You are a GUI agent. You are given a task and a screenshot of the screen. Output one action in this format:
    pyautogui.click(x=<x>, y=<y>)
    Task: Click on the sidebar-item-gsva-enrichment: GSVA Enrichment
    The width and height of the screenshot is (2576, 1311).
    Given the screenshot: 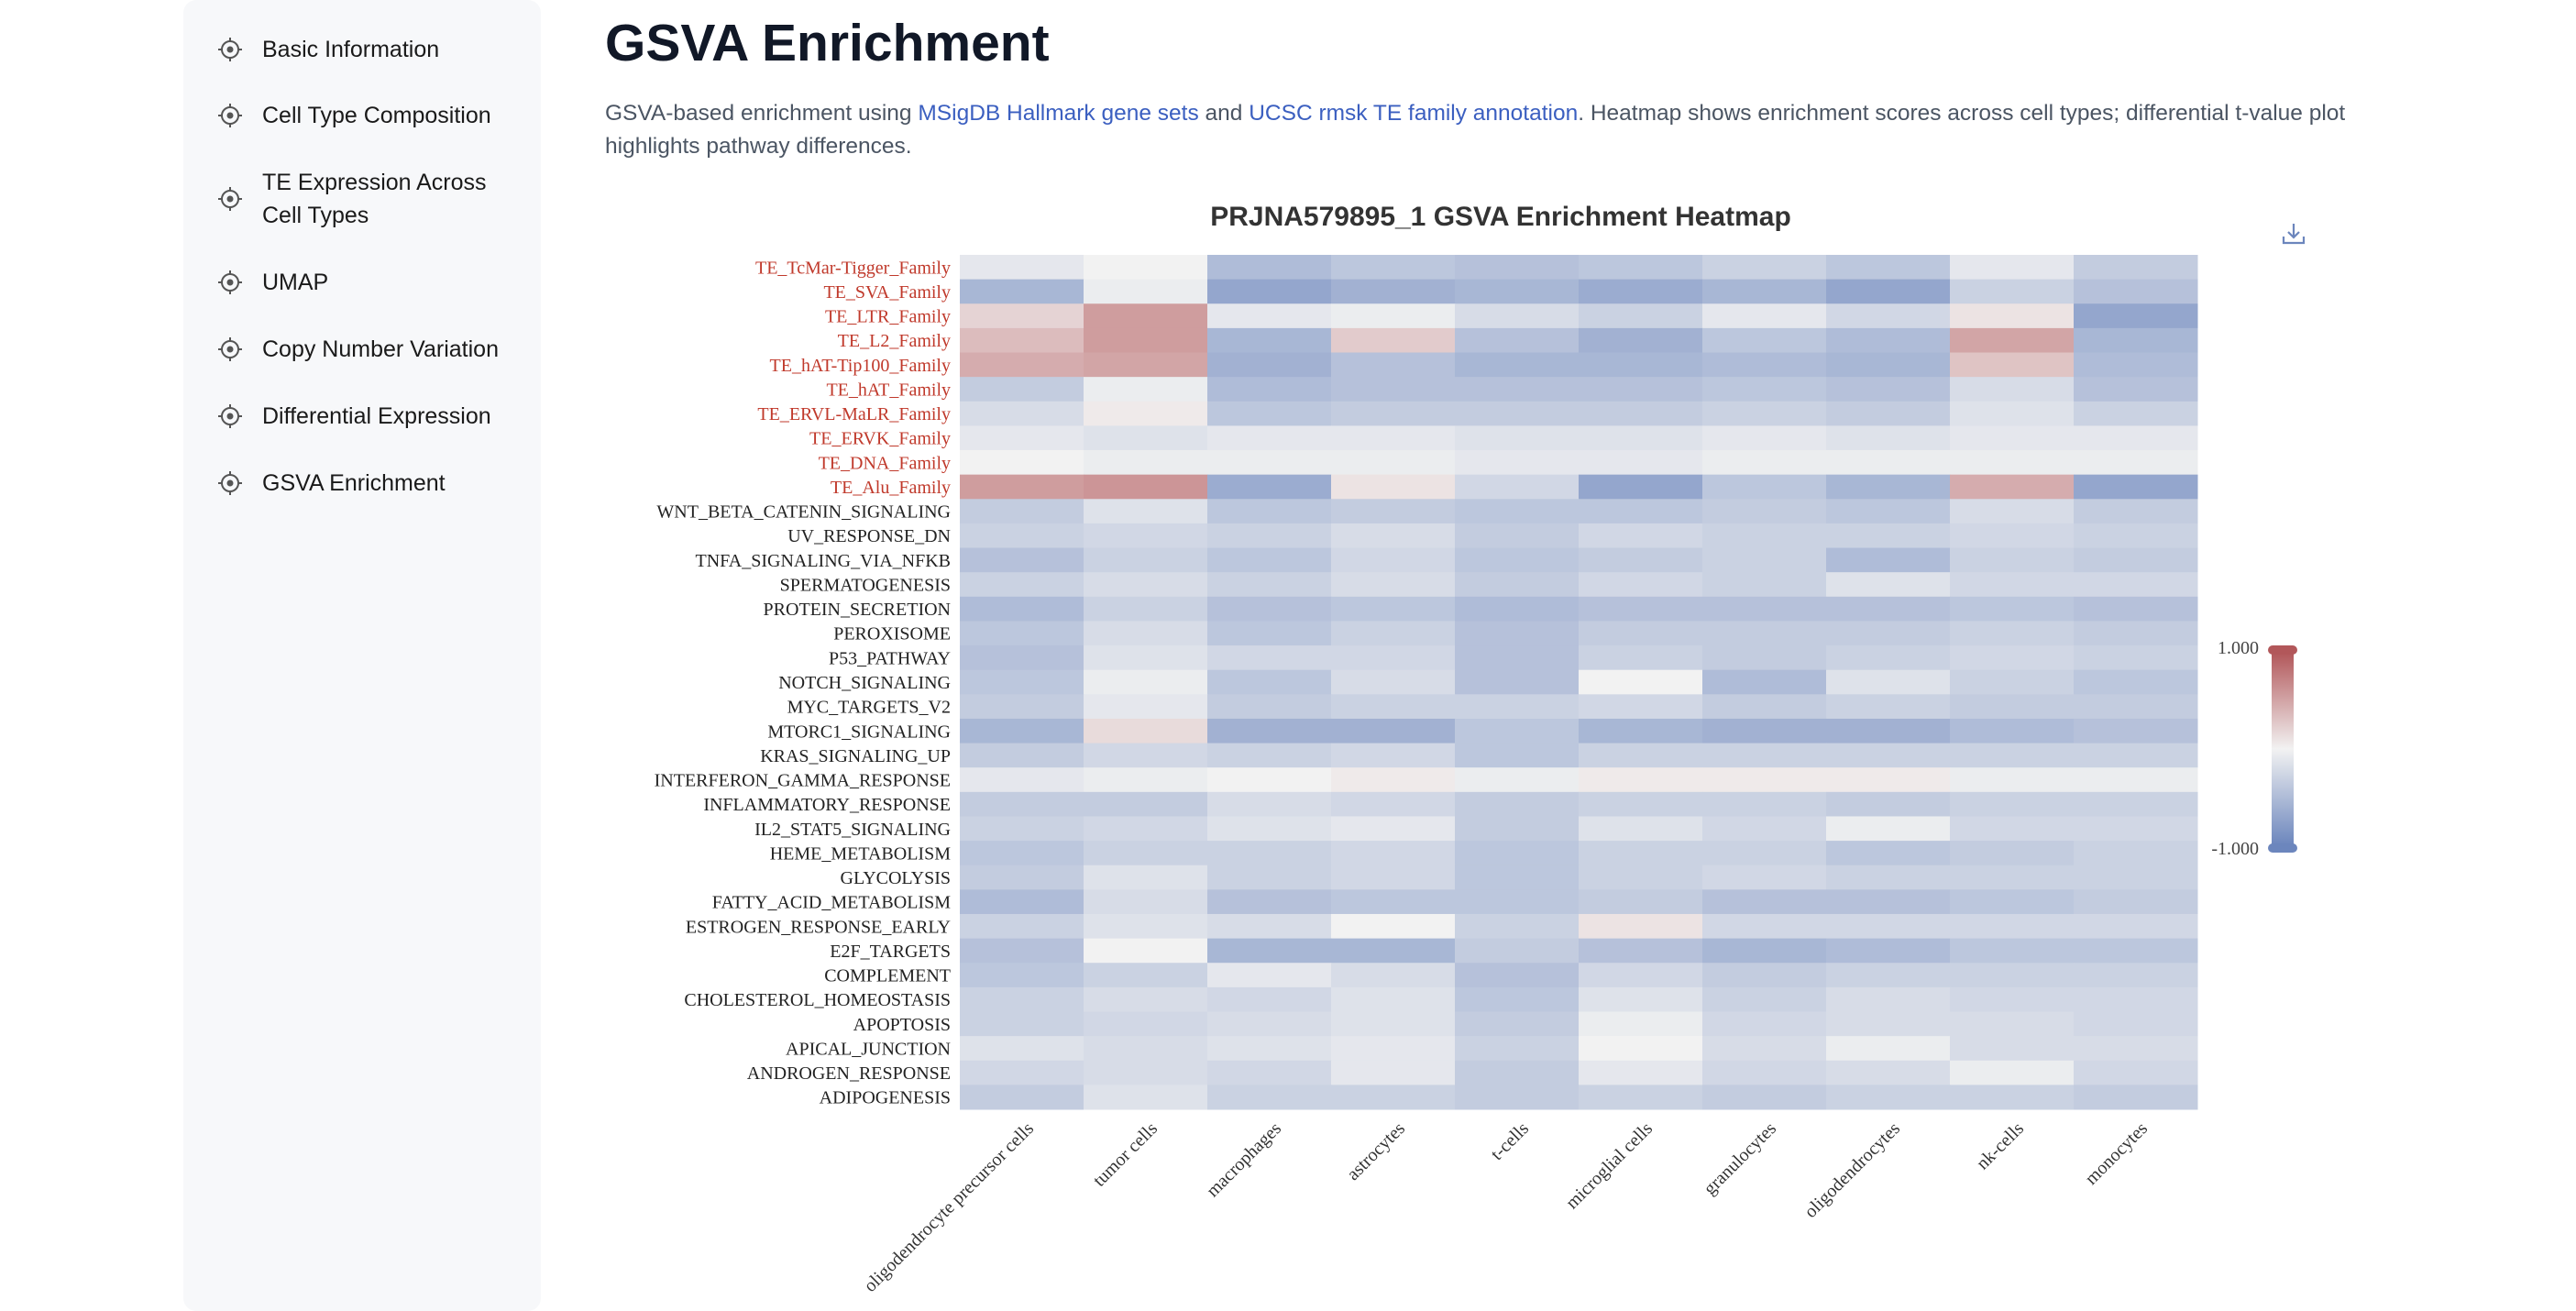 What is the action you would take?
    pyautogui.click(x=331, y=484)
    